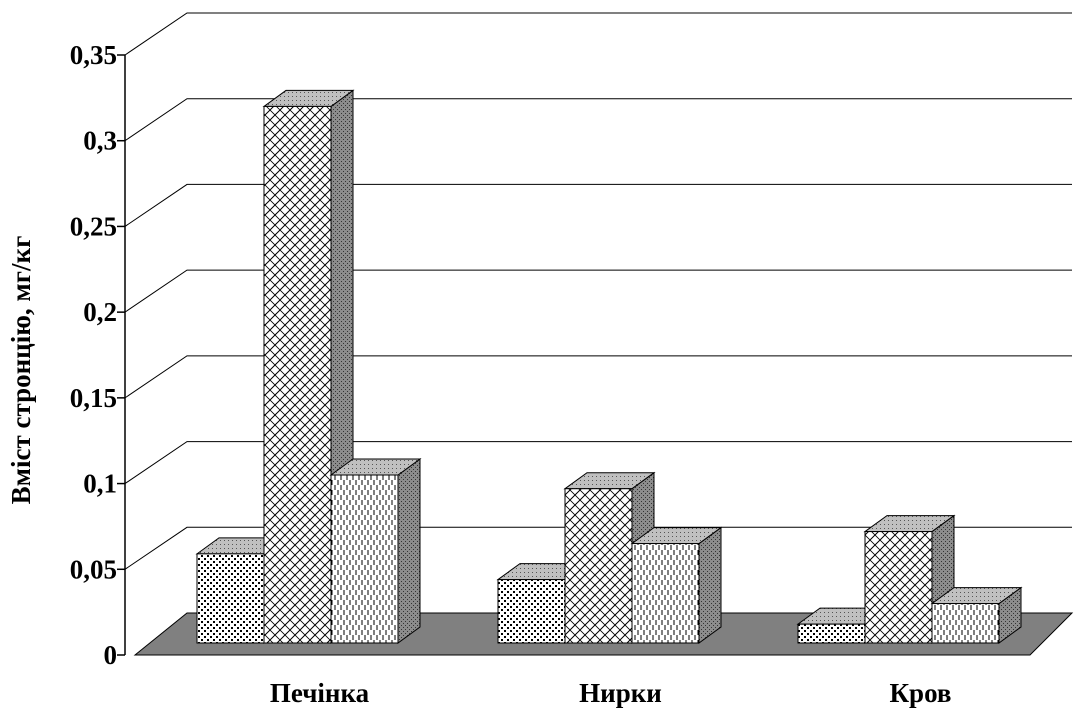 The height and width of the screenshot is (713, 1075). What do you see at coordinates (93, 355) in the screenshot?
I see `y-tick-labels: 0 0,05 0,1 0,15 0,2 0,25 0,3 0,35` at bounding box center [93, 355].